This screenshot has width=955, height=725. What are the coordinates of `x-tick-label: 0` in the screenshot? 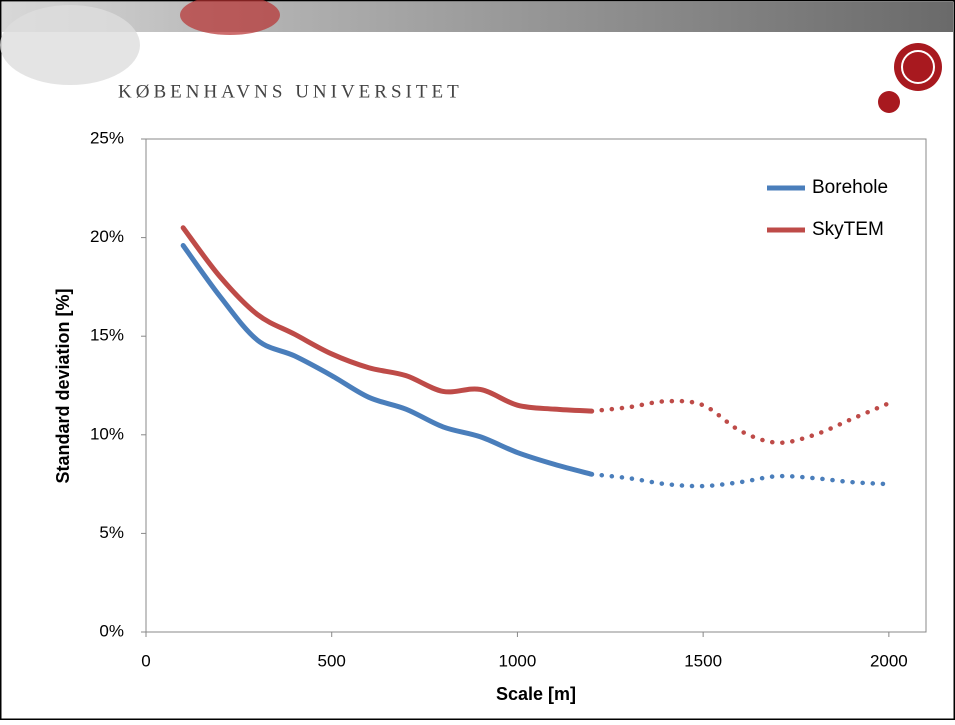 It's located at (145, 660).